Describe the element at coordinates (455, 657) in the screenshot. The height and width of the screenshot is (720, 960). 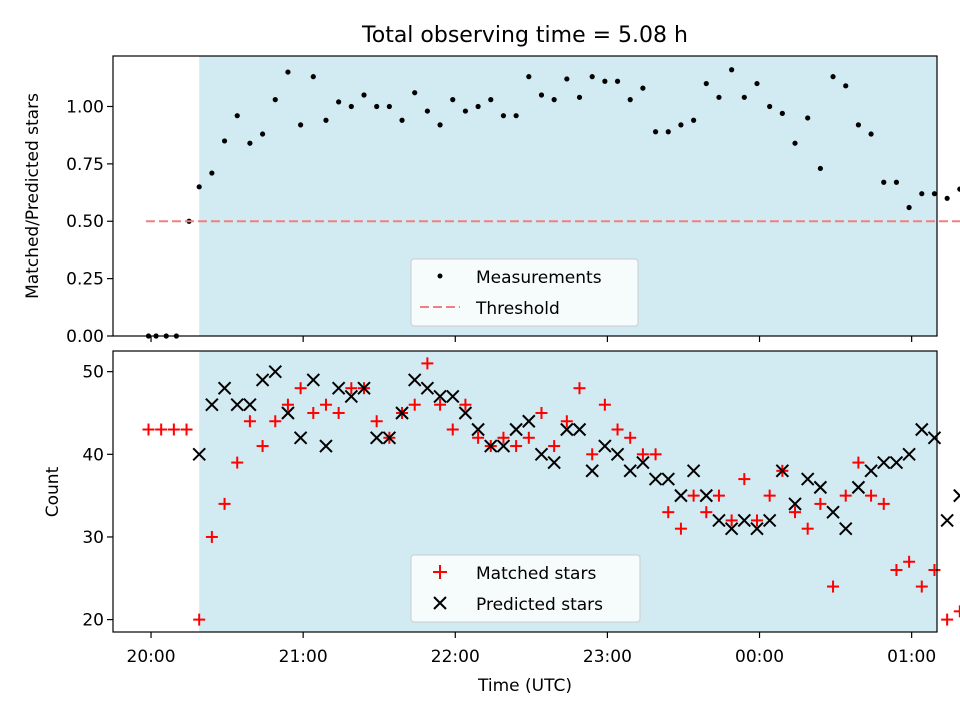
I see `x-tick-label: 22:00` at that location.